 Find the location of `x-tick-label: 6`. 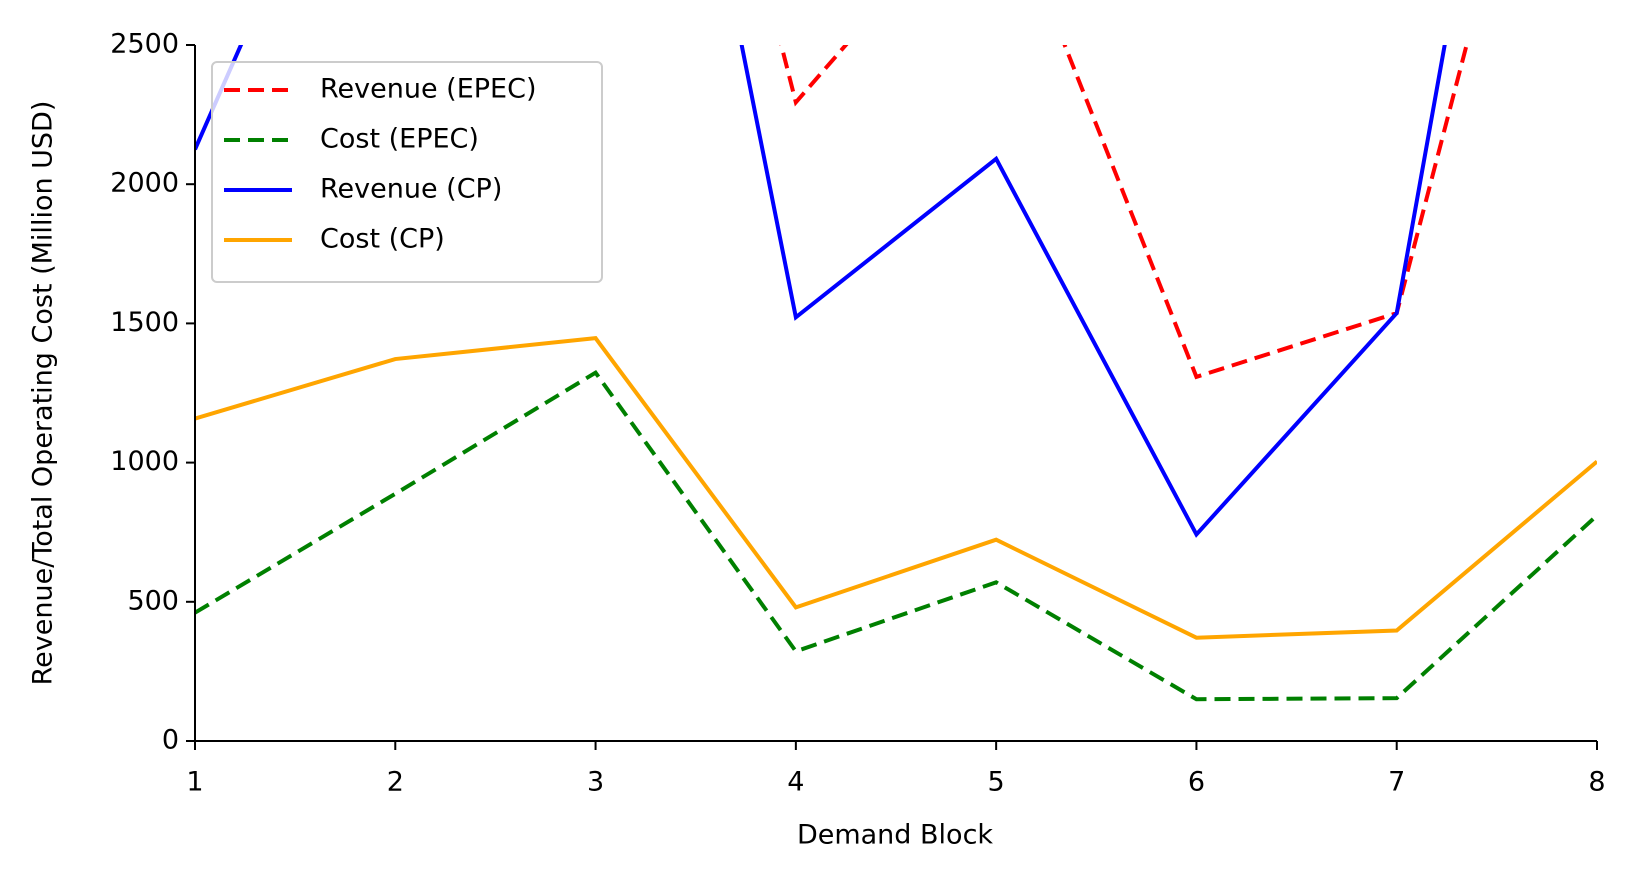

x-tick-label: 6 is located at coordinates (1196, 782).